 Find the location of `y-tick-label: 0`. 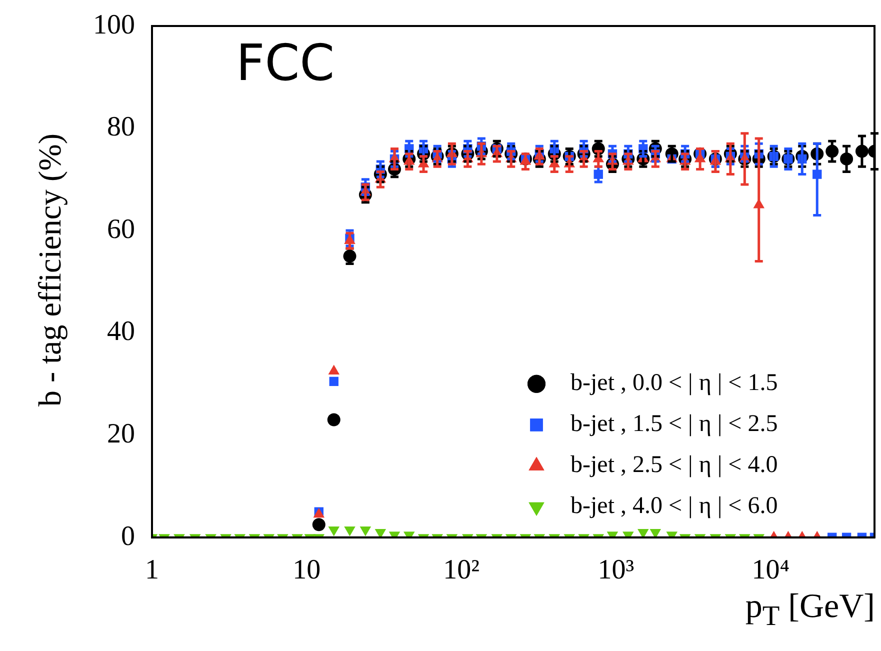

y-tick-label: 0 is located at coordinates (128, 536).